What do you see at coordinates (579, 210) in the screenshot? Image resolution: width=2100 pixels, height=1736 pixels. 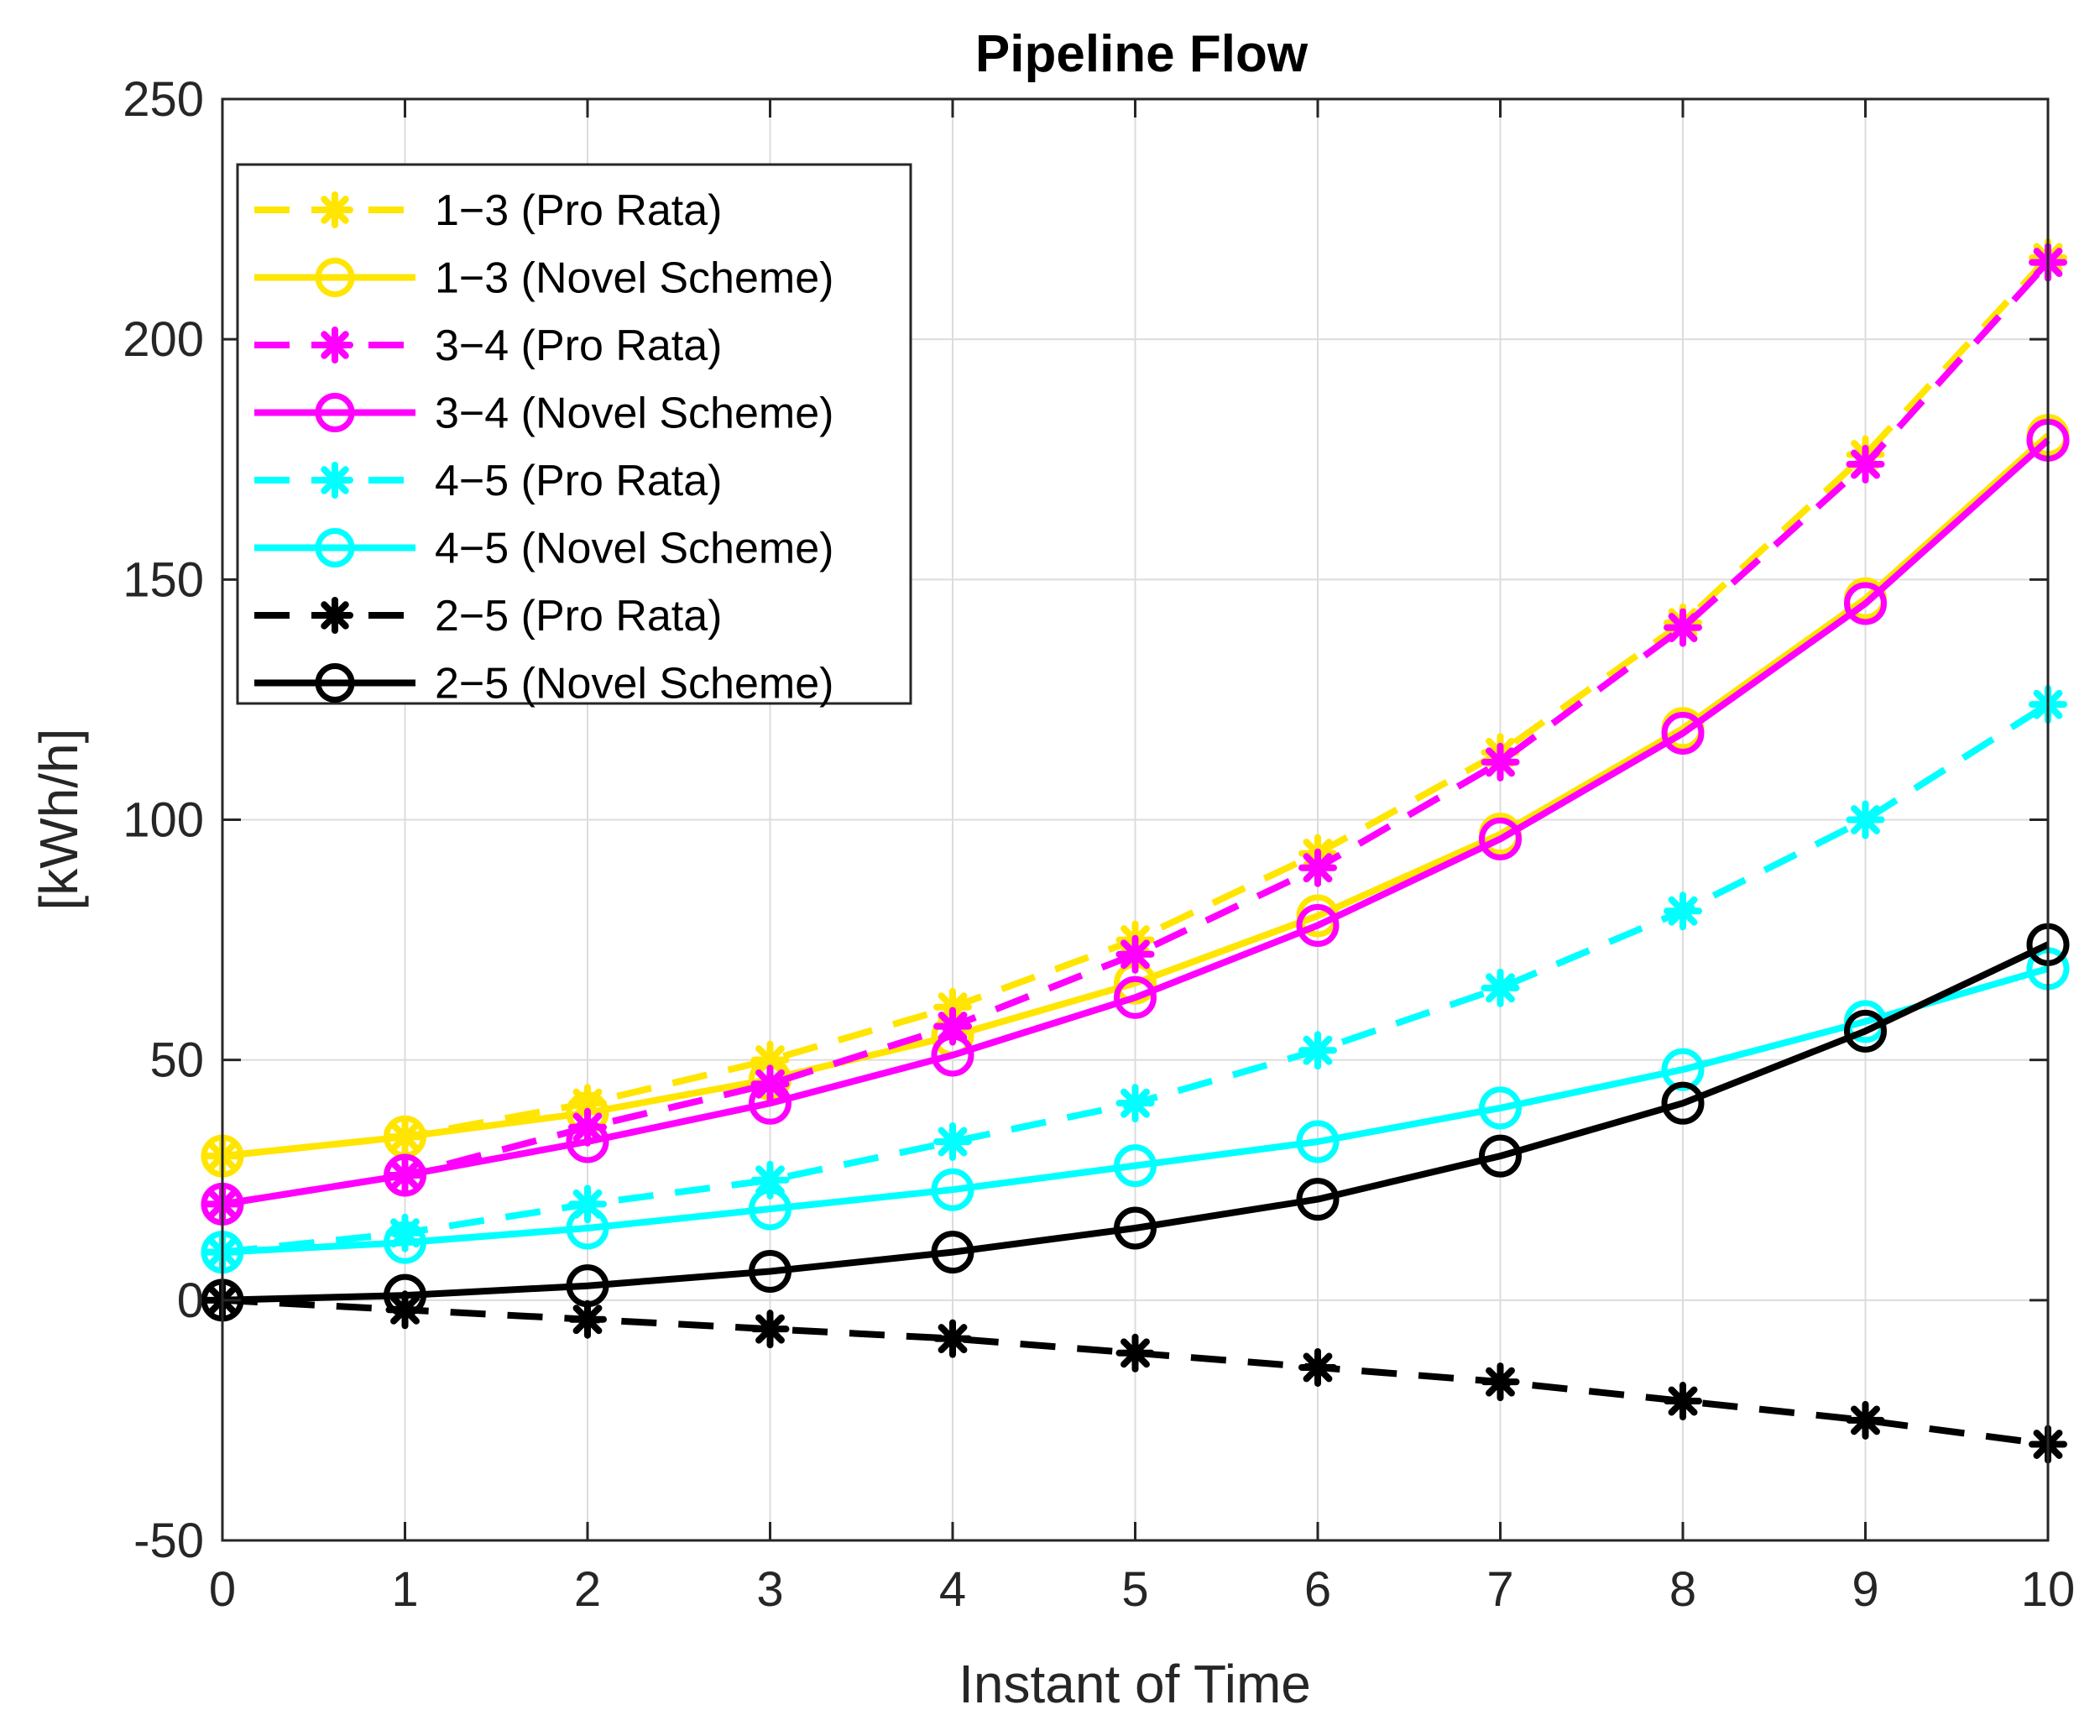 I see `legend-label: 1−3 (Pro Rata)` at bounding box center [579, 210].